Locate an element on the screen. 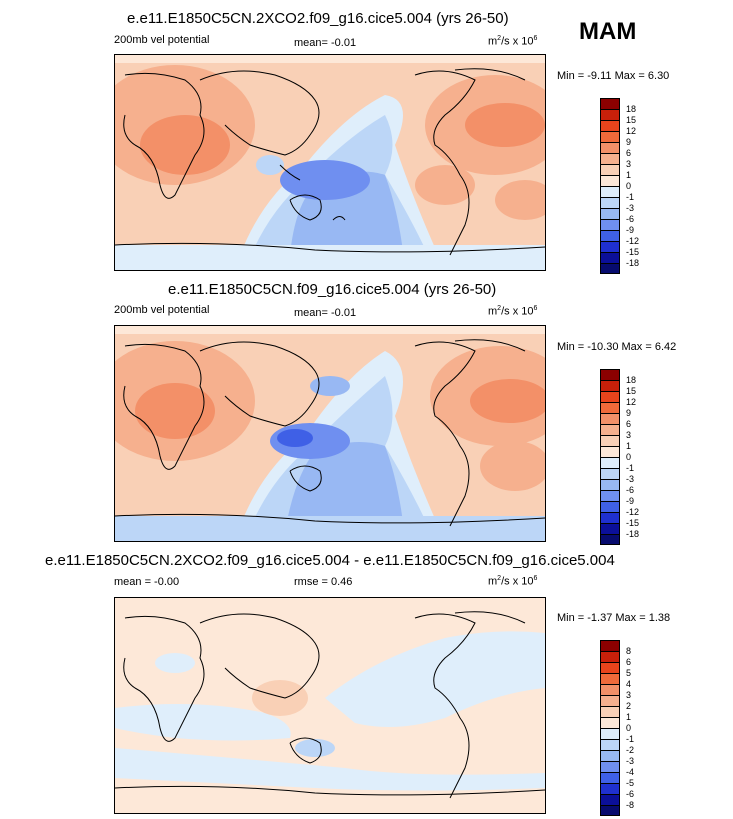  panel-3-colorbar is located at coordinates (610, 728).